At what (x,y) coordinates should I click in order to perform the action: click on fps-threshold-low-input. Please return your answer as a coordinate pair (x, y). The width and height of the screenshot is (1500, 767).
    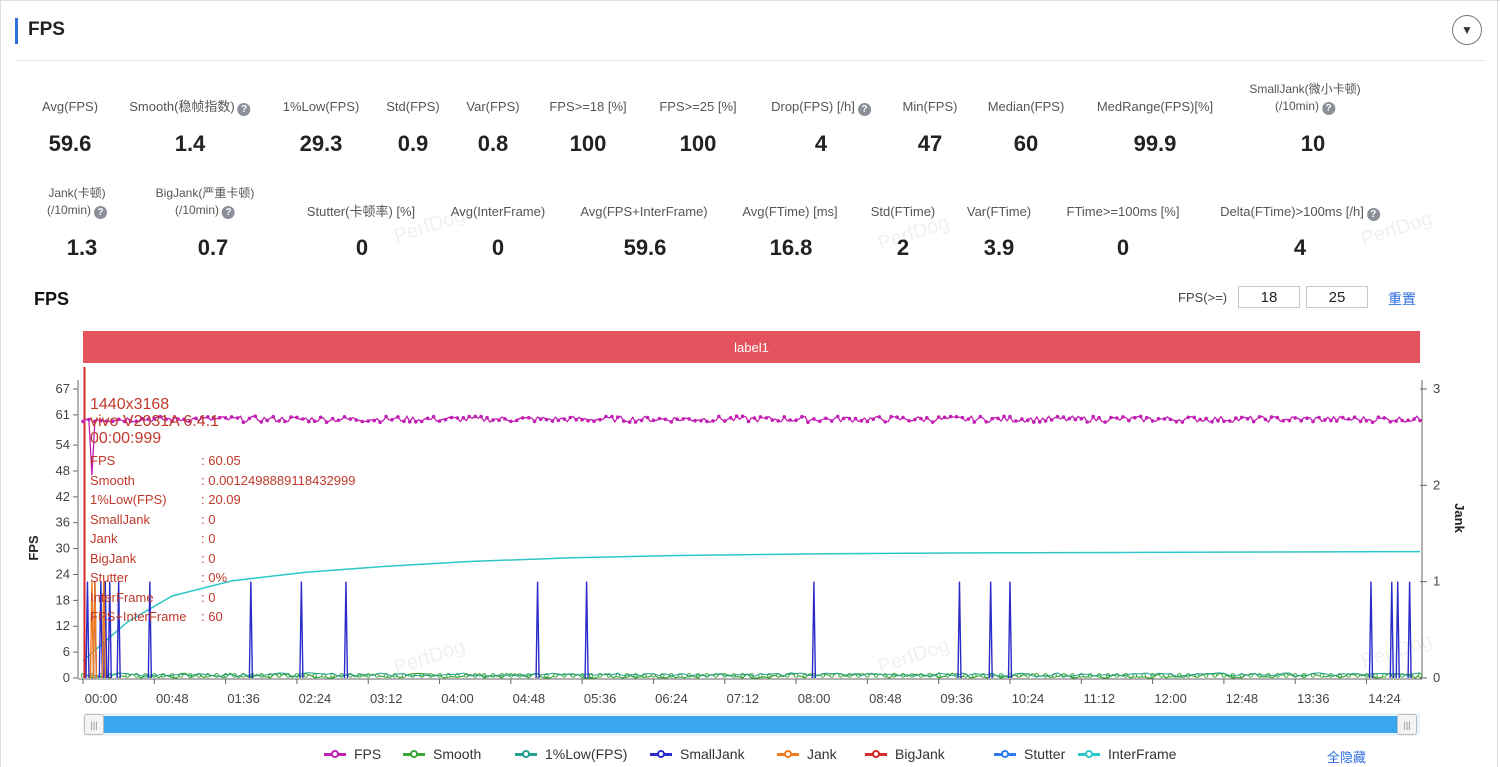
    Looking at the image, I should click on (1269, 297).